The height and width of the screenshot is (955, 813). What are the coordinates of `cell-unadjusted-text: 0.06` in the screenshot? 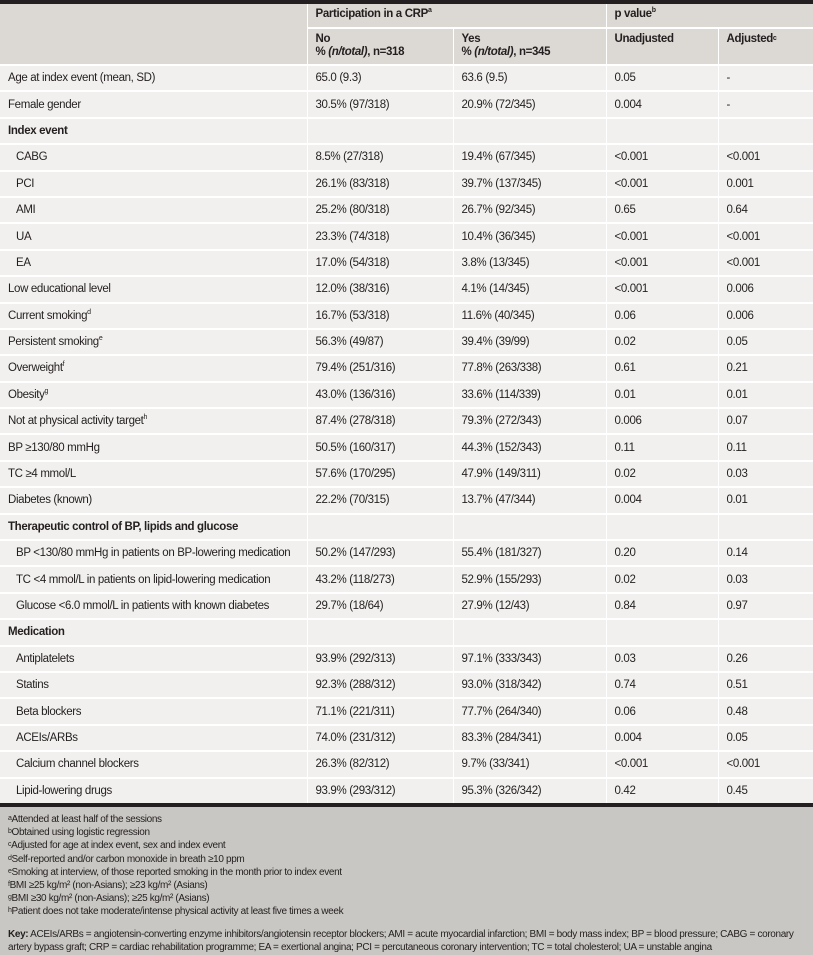 It's located at (625, 711).